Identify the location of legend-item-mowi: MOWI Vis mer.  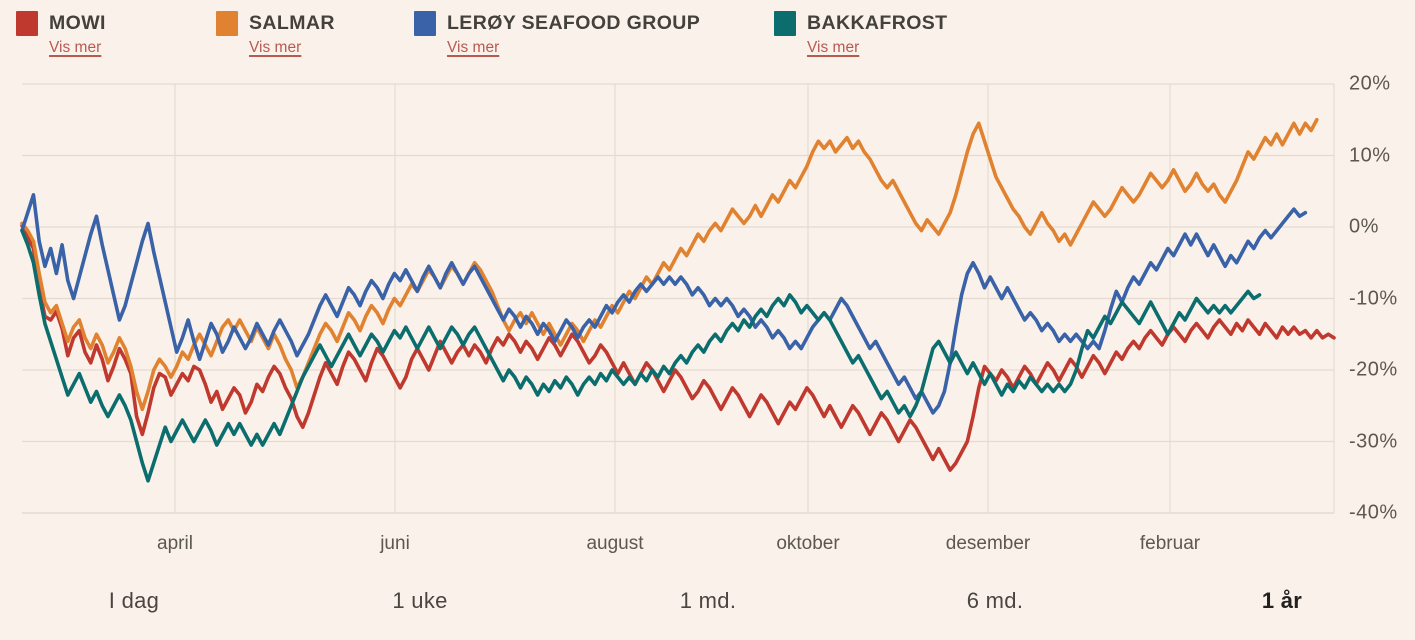
(61, 33).